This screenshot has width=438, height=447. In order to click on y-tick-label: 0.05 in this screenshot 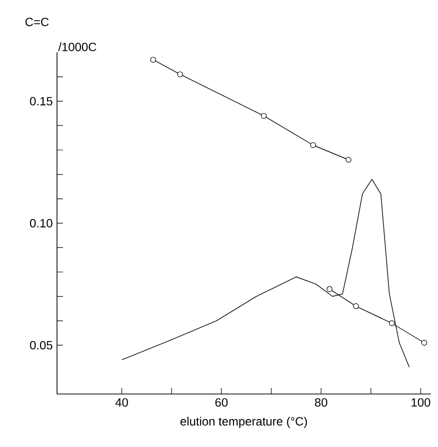, I will do `click(41, 345)`.